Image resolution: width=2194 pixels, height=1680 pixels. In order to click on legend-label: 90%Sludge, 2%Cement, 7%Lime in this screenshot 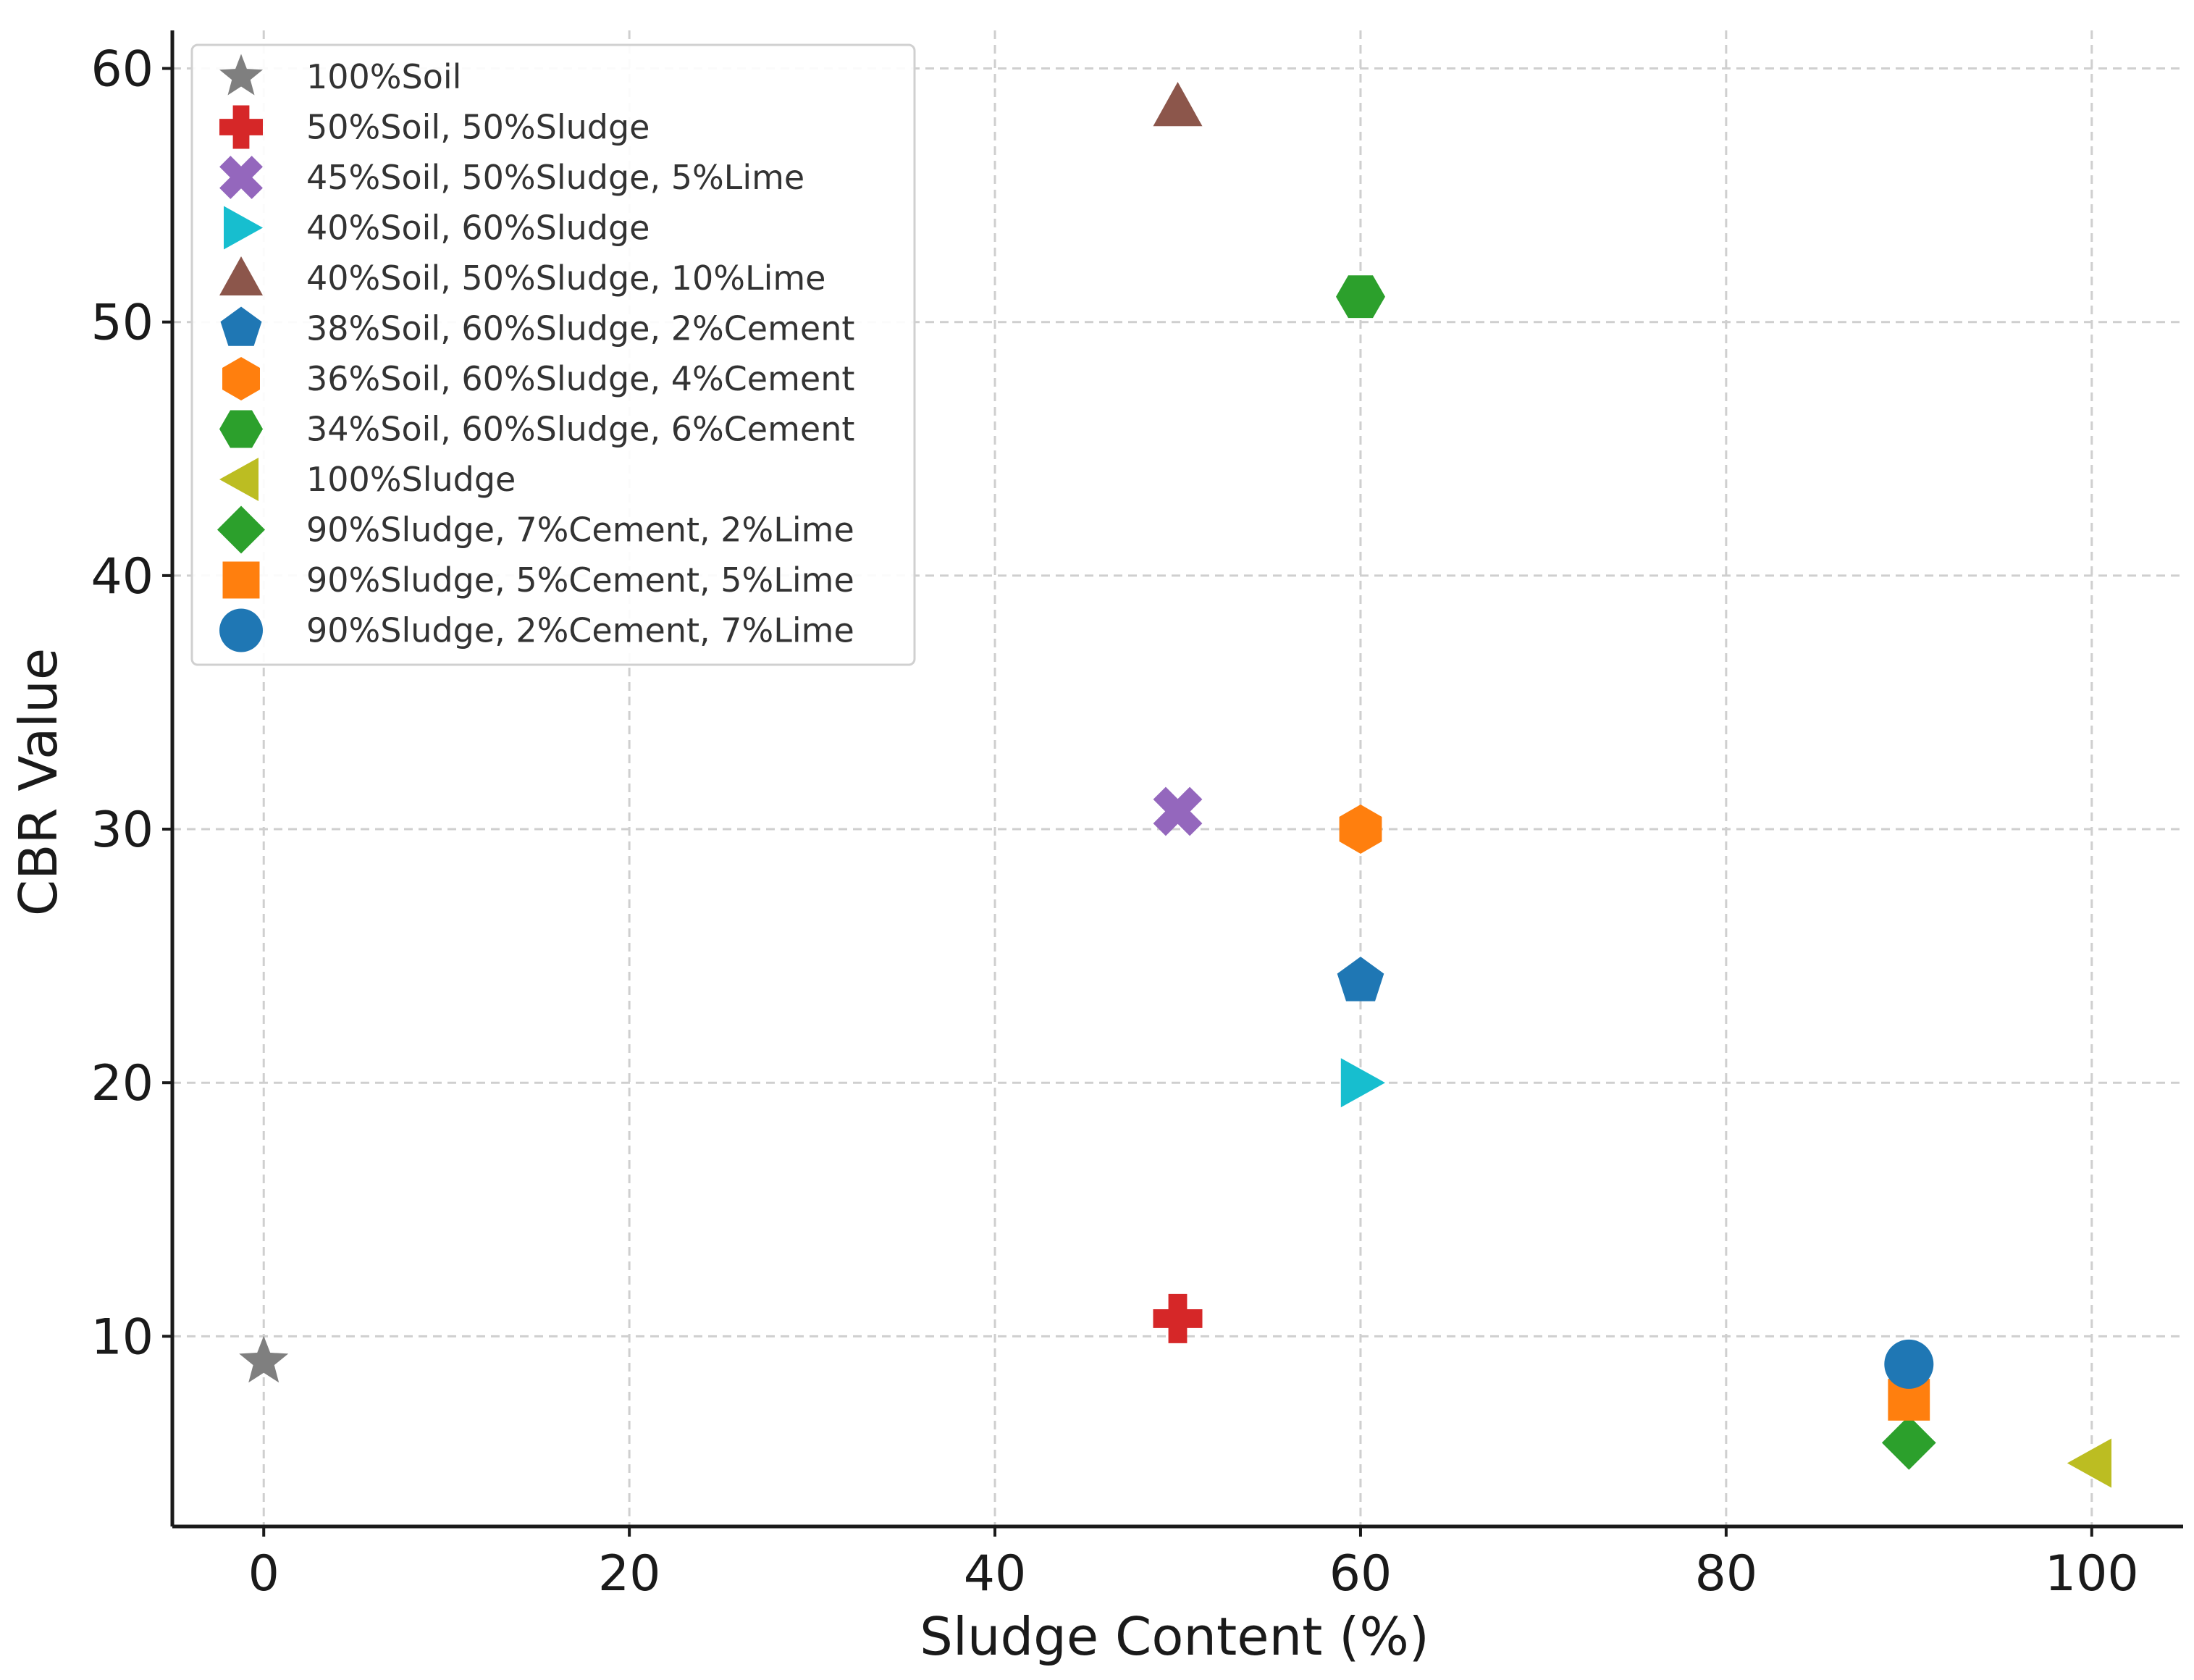, I will do `click(580, 630)`.